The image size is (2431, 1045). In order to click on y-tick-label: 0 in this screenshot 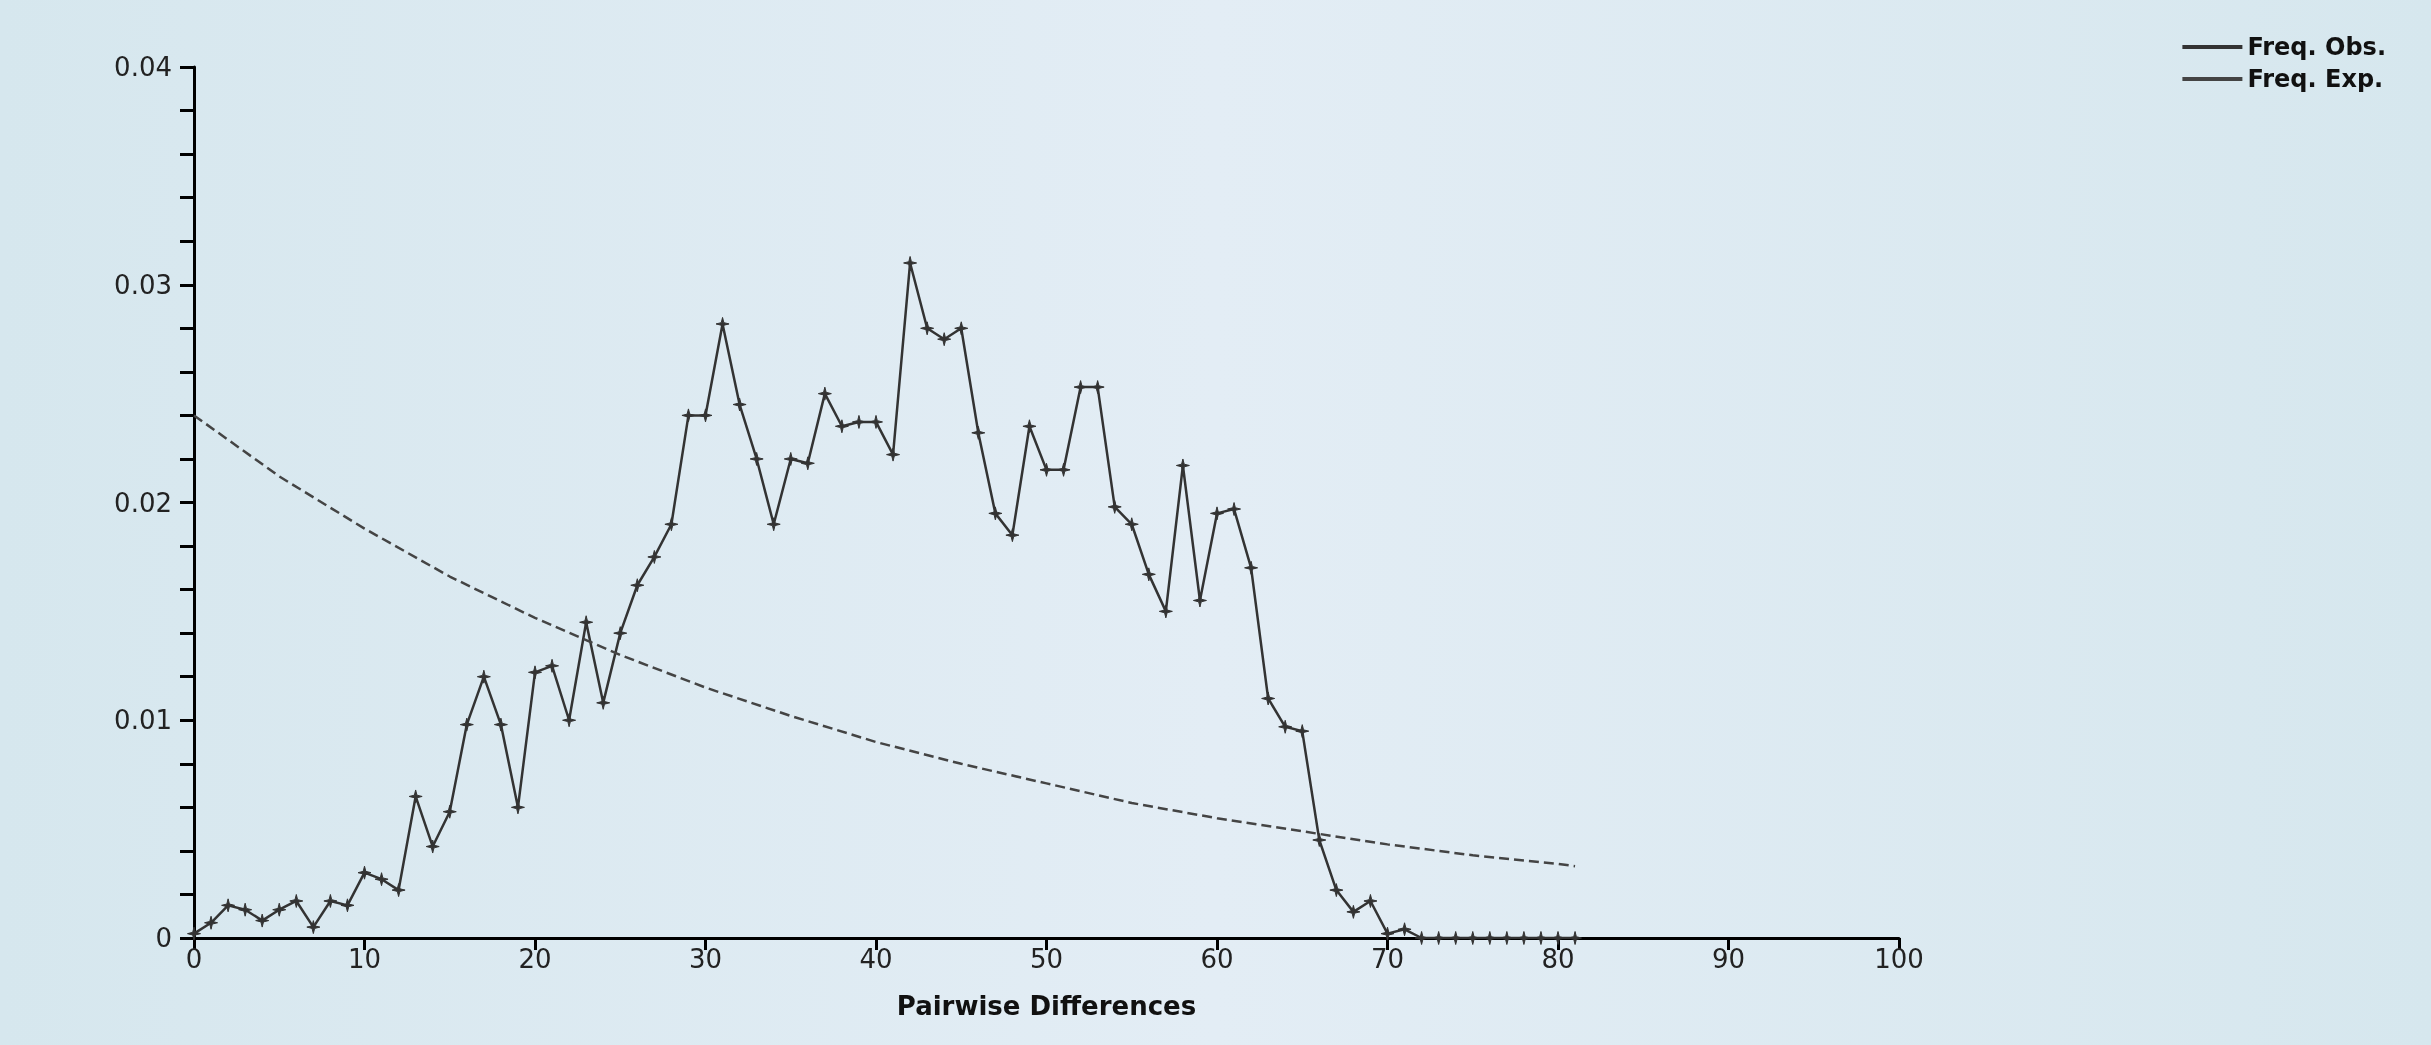, I will do `click(163, 938)`.